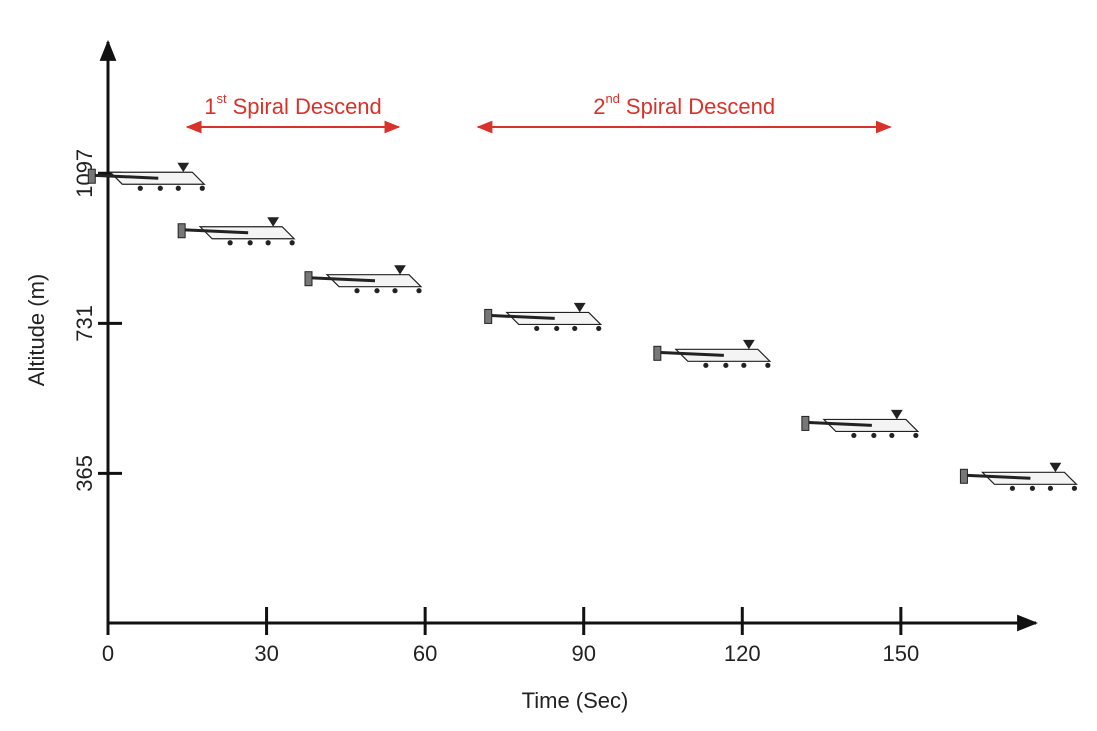  I want to click on x-tick-label: 120, so click(742, 653).